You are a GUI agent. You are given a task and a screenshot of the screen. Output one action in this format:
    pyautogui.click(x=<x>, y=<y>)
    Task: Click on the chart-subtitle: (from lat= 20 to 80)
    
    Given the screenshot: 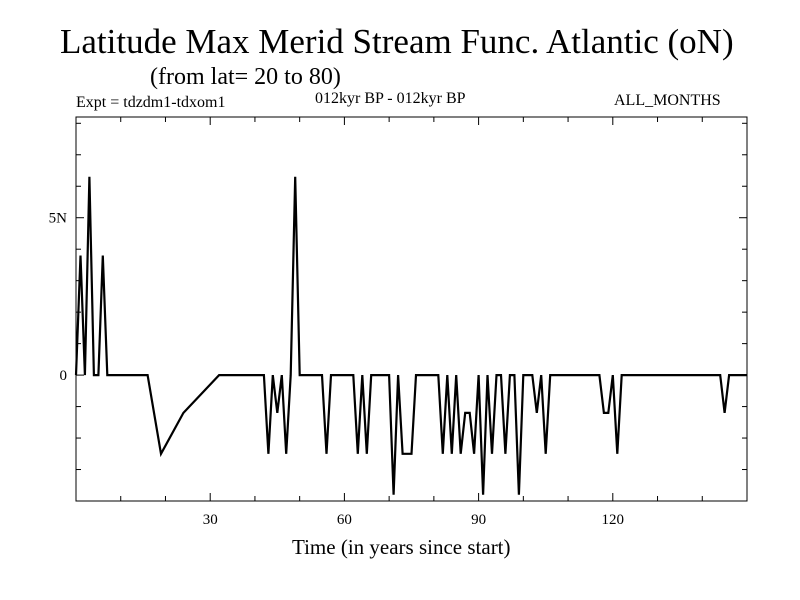 What is the action you would take?
    pyautogui.click(x=245, y=77)
    